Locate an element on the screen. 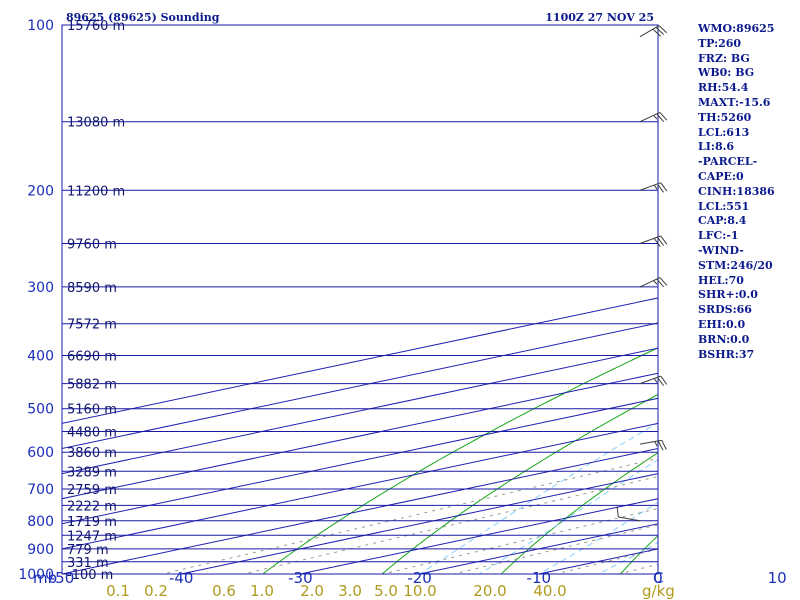 The height and width of the screenshot is (600, 800). temperature-tick-label: 10 is located at coordinates (777, 578).